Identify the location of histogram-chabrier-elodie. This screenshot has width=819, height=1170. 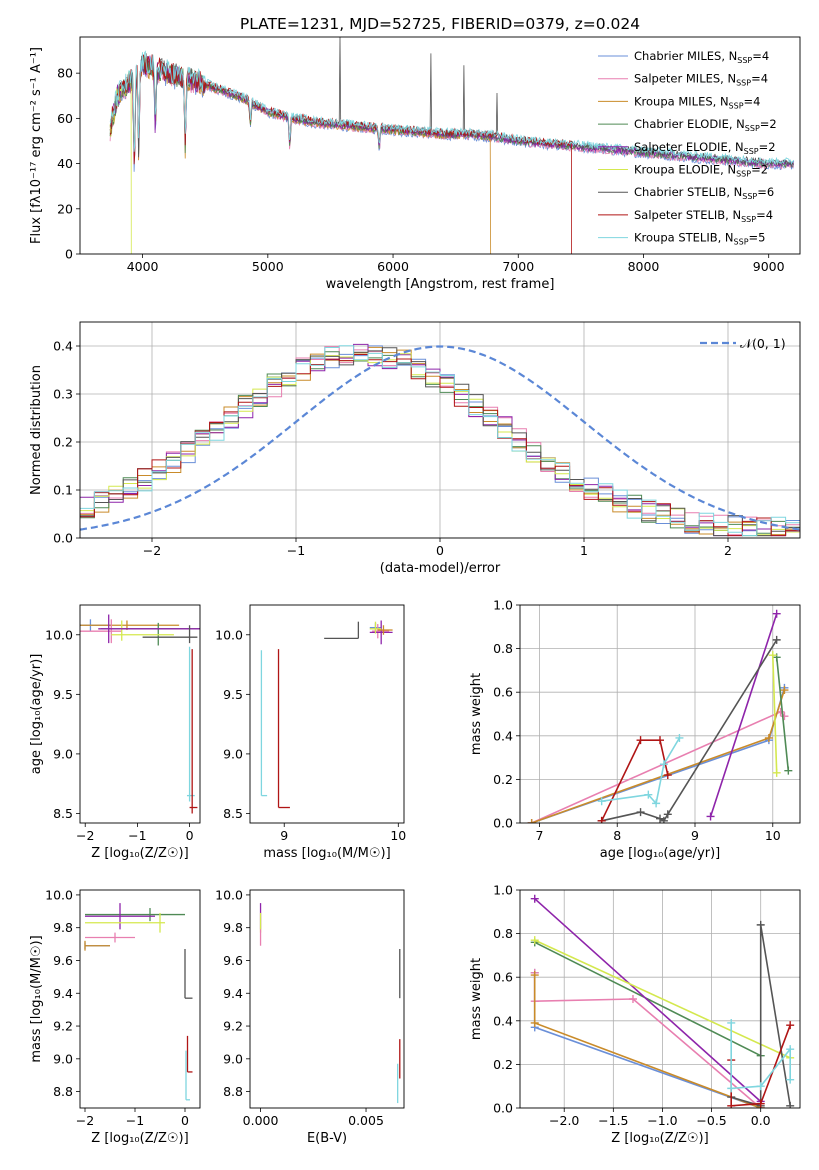
(440, 444).